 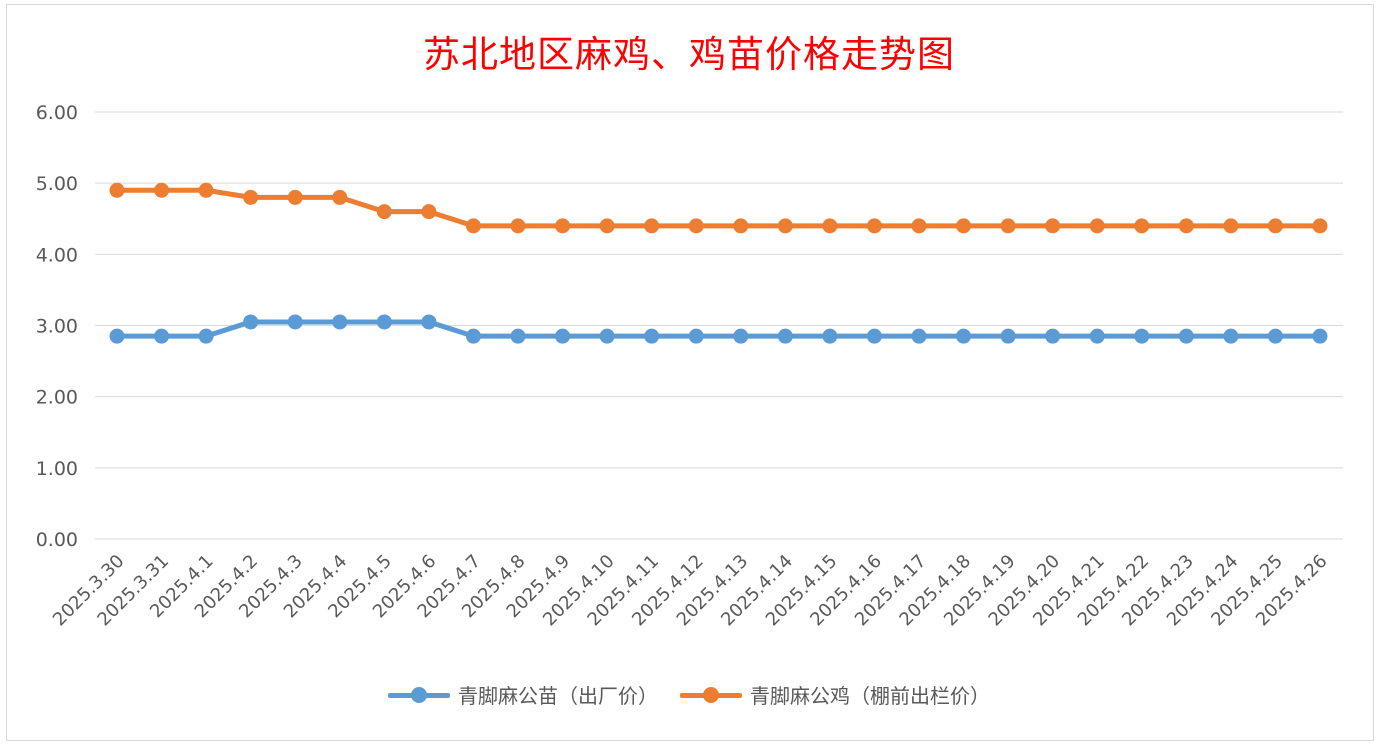 I want to click on legend-item-series-1: 青脚麻公鸡（棚前出栏价）, so click(x=835, y=694).